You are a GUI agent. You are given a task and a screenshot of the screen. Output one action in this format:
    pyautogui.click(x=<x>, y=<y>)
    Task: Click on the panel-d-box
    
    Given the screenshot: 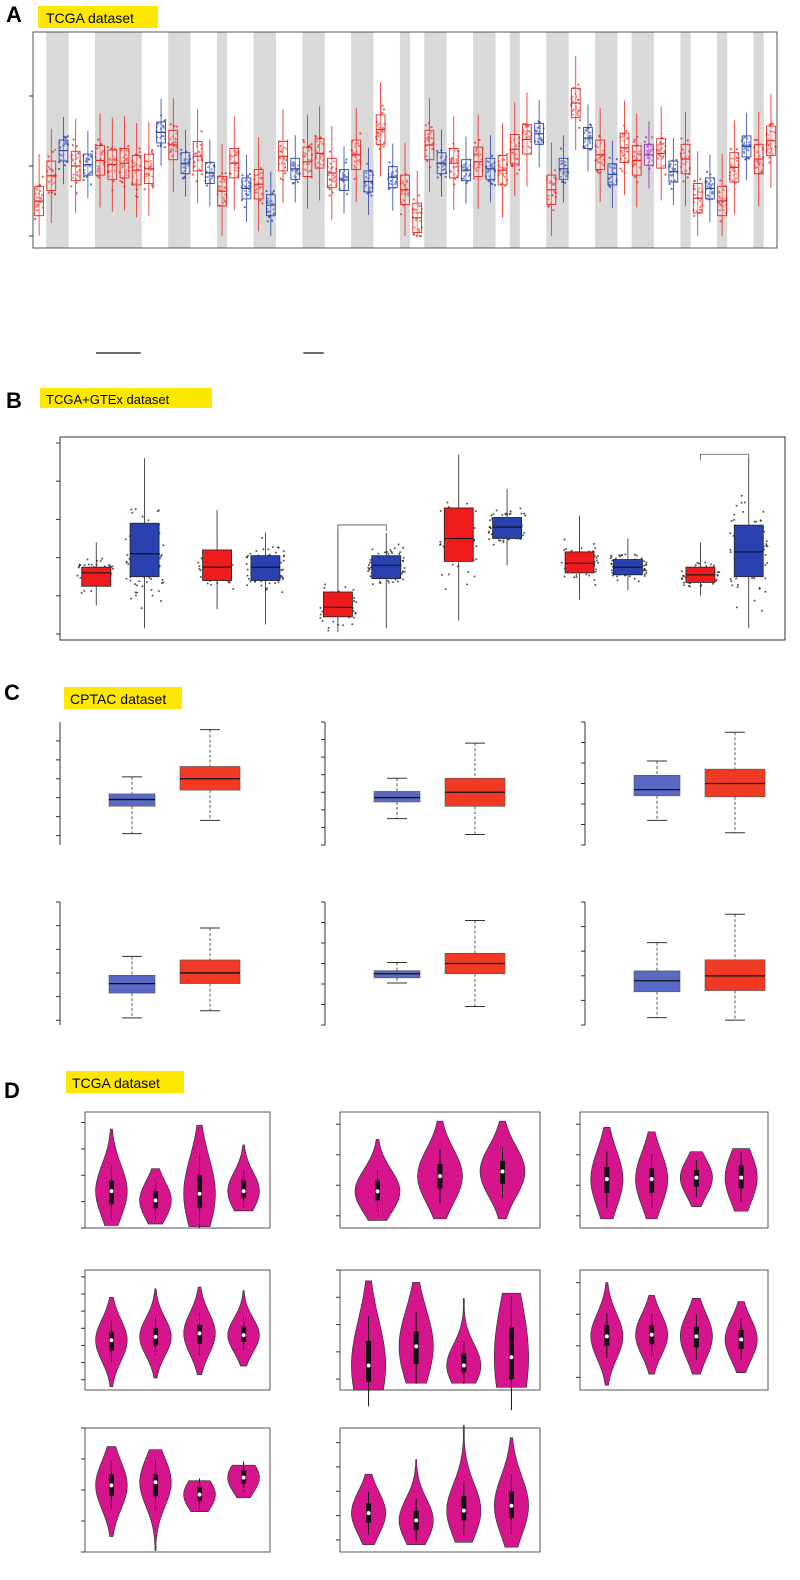 What is the action you would take?
    pyautogui.click(x=464, y=1508)
    